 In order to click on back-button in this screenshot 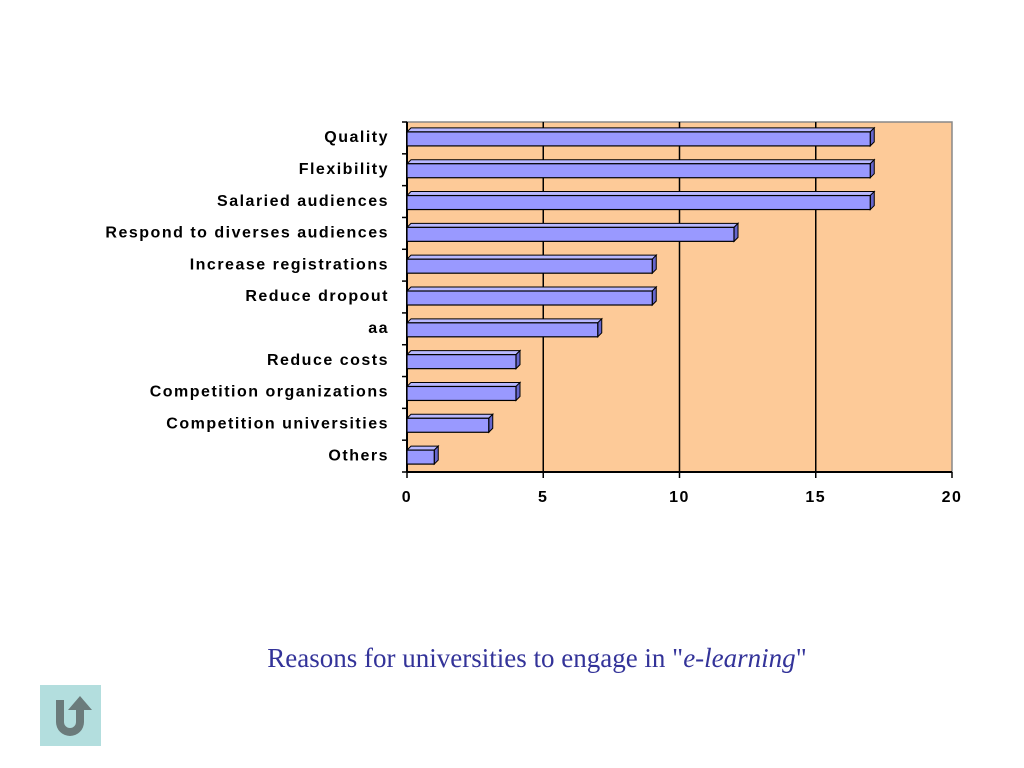, I will do `click(70, 715)`.